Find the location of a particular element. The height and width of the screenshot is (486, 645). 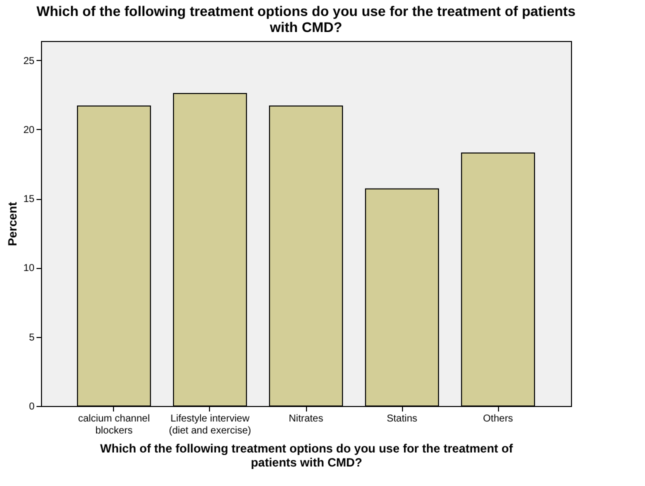

x-axis-title: Which of the following treatment options do you use for the treatment of patients with CMD? is located at coordinates (307, 456).